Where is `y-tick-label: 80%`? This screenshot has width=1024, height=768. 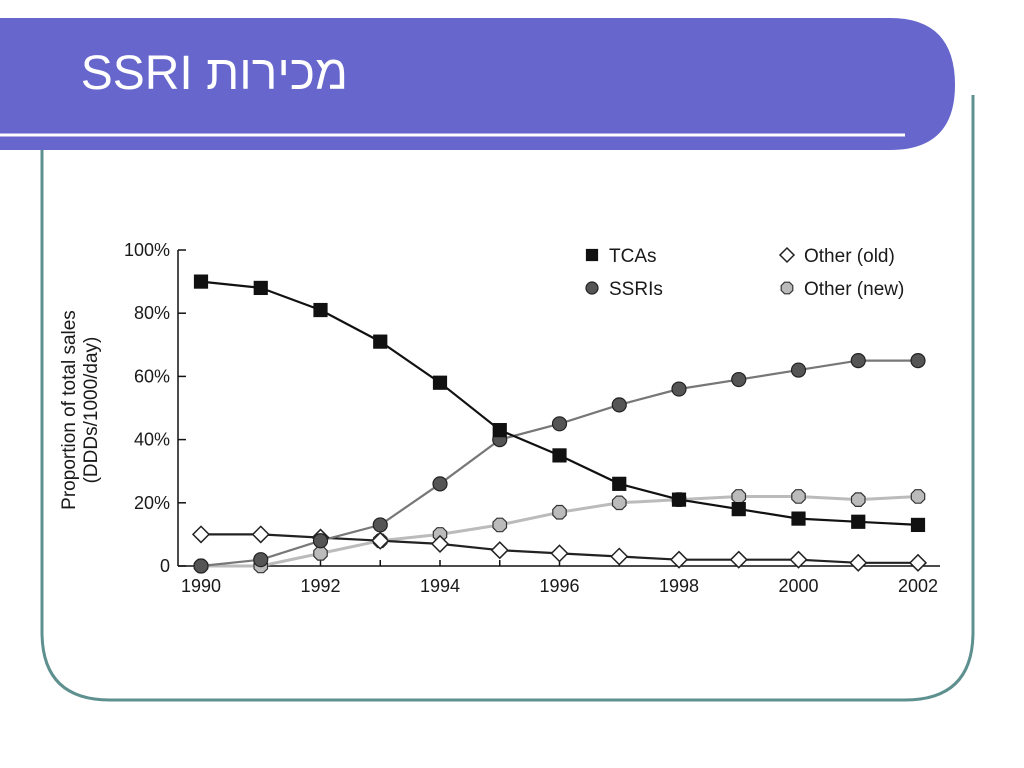 y-tick-label: 80% is located at coordinates (152, 313).